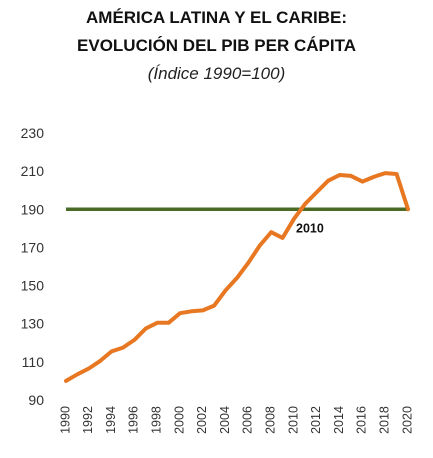 This screenshot has width=433, height=458. I want to click on x-tick-label: 2018, so click(384, 420).